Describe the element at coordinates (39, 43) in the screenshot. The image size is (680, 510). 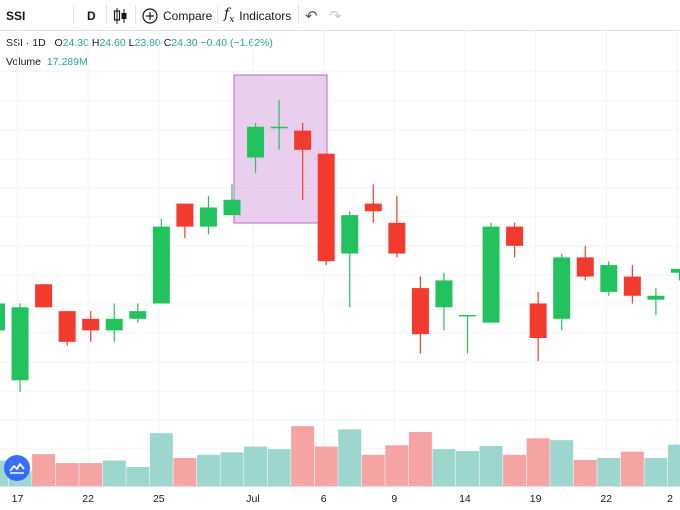
I see `legend-interval: 1D` at that location.